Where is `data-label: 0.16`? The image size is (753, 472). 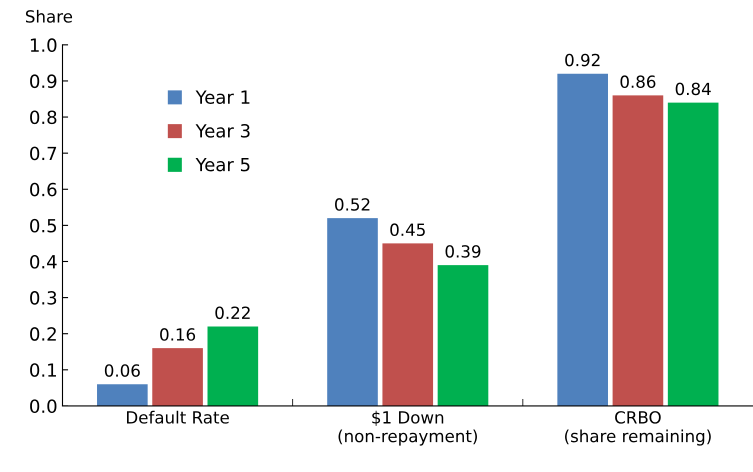 data-label: 0.16 is located at coordinates (178, 334).